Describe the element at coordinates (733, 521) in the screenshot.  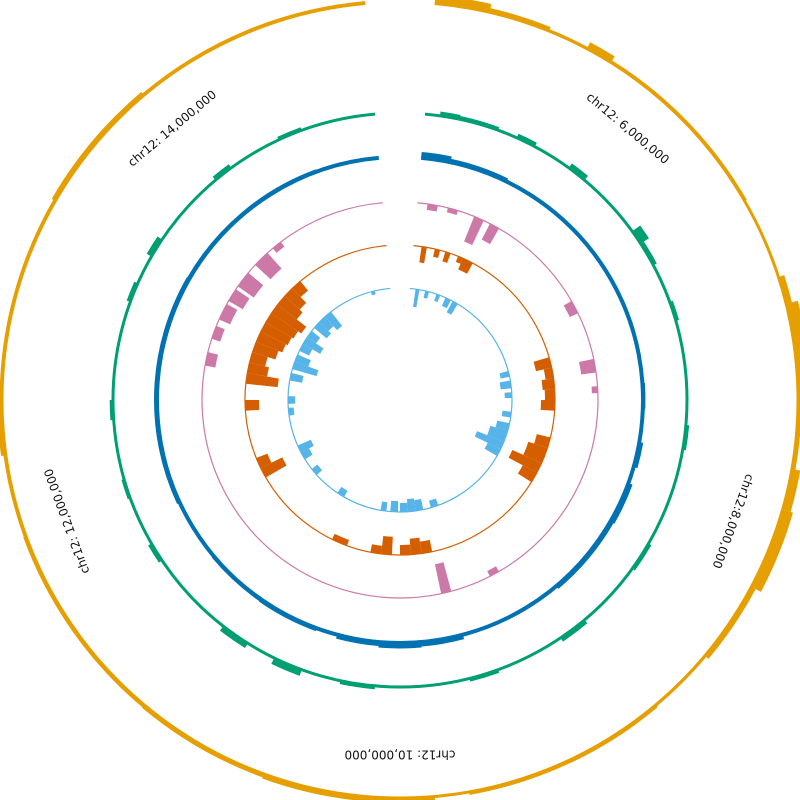
I see `position-label-8mb: chr12:8,000,000` at that location.